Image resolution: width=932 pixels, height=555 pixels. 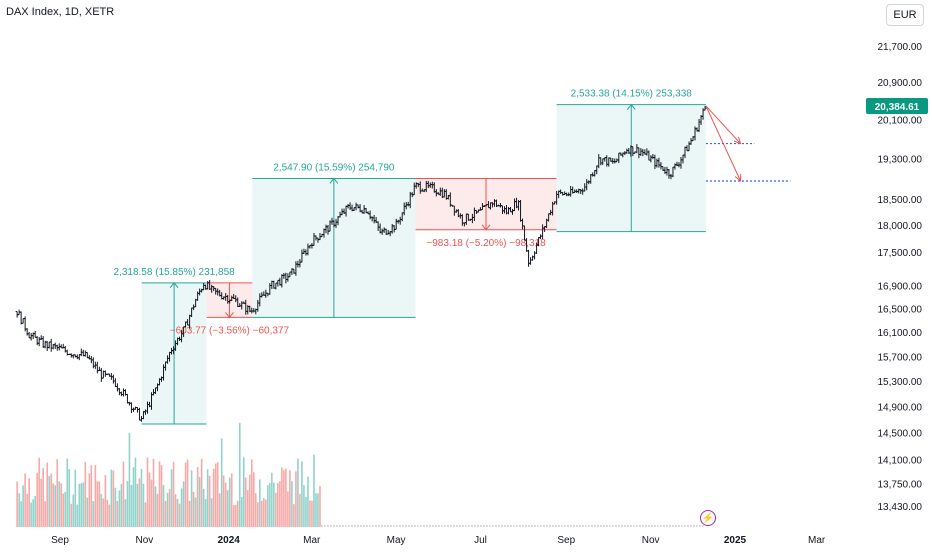 I want to click on y-tick-label: 16,100.00, so click(x=900, y=333).